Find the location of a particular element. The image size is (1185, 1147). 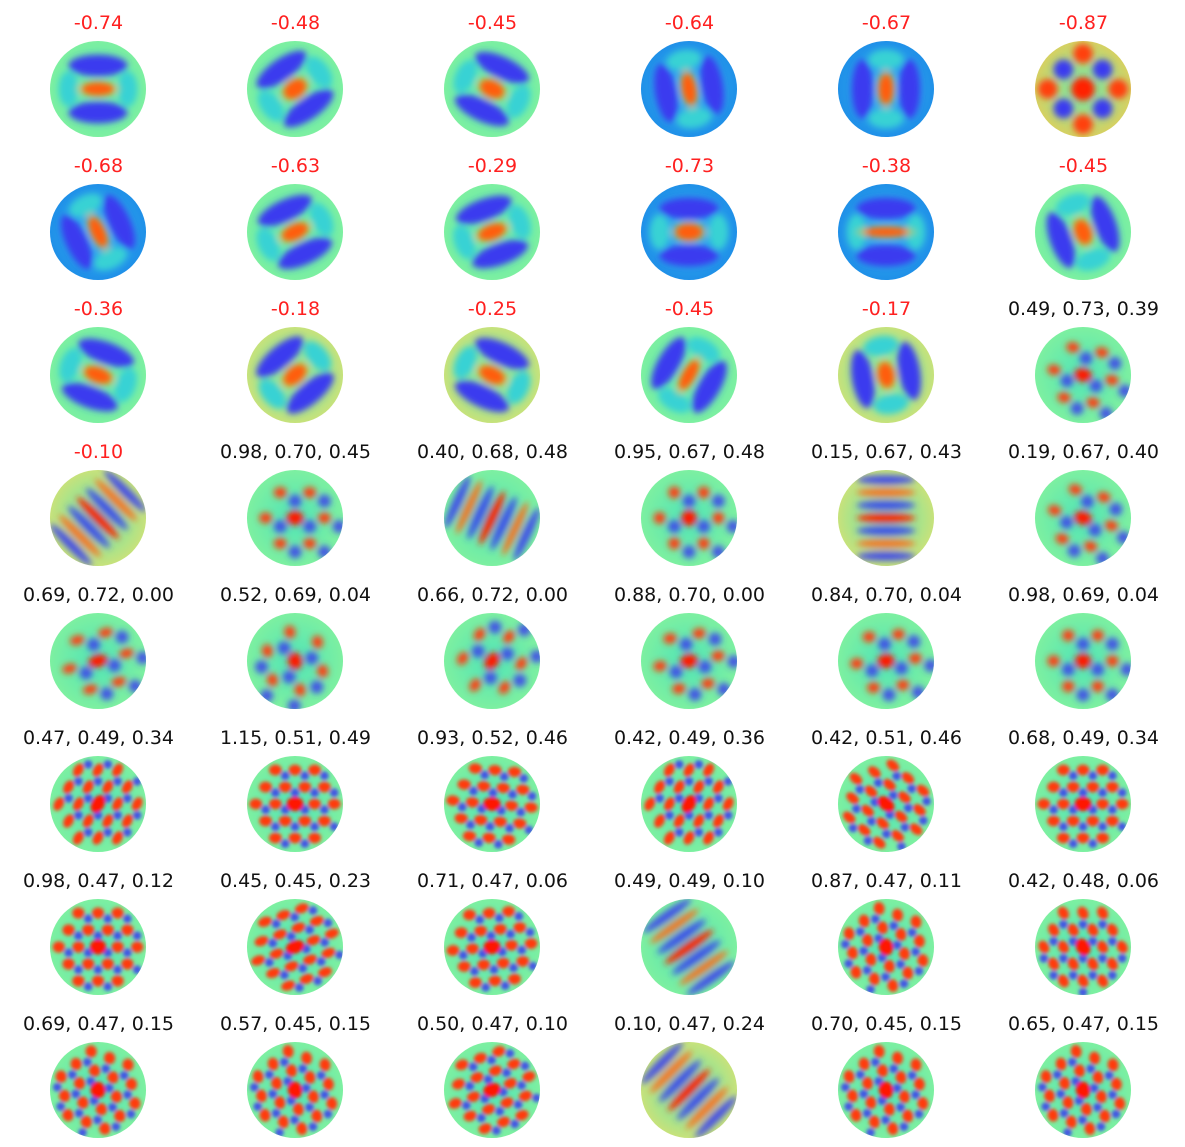

panel-label: -0.74 is located at coordinates (98, 23).